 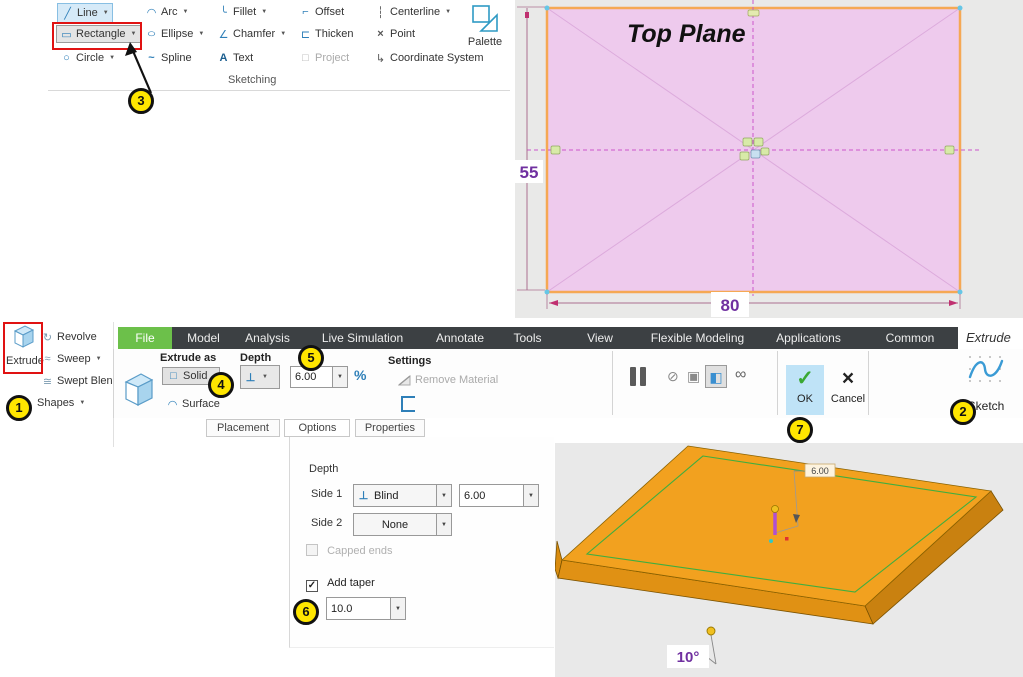 I want to click on dim-80-label: 80, so click(x=730, y=305).